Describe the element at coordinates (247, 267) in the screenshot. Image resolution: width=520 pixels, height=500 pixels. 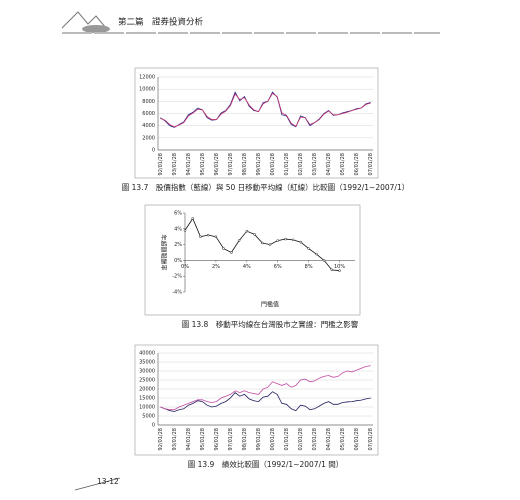
I see `x-tick-label: 4%` at that location.